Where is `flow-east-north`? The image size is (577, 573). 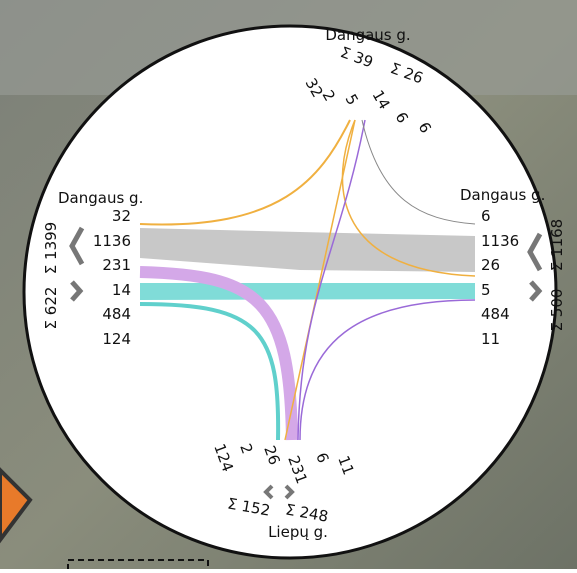 flow-east-north is located at coordinates (408, 198).